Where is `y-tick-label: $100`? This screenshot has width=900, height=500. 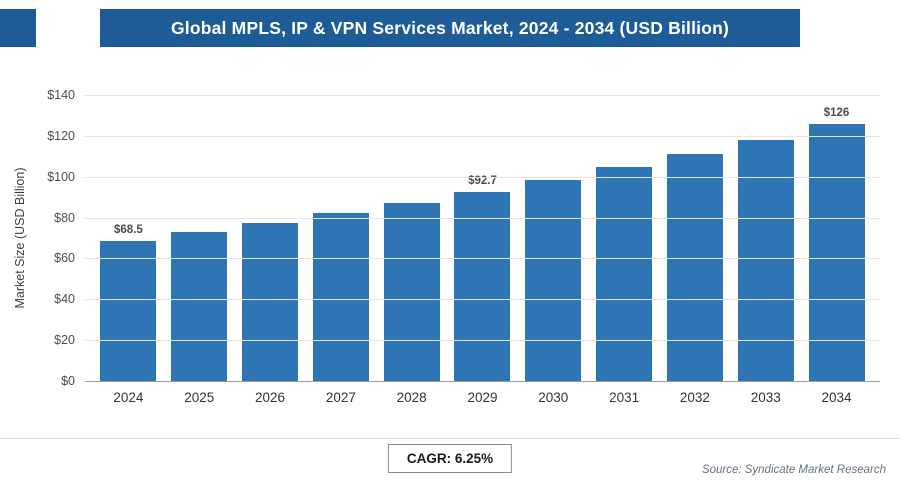
y-tick-label: $100 is located at coordinates (61, 176).